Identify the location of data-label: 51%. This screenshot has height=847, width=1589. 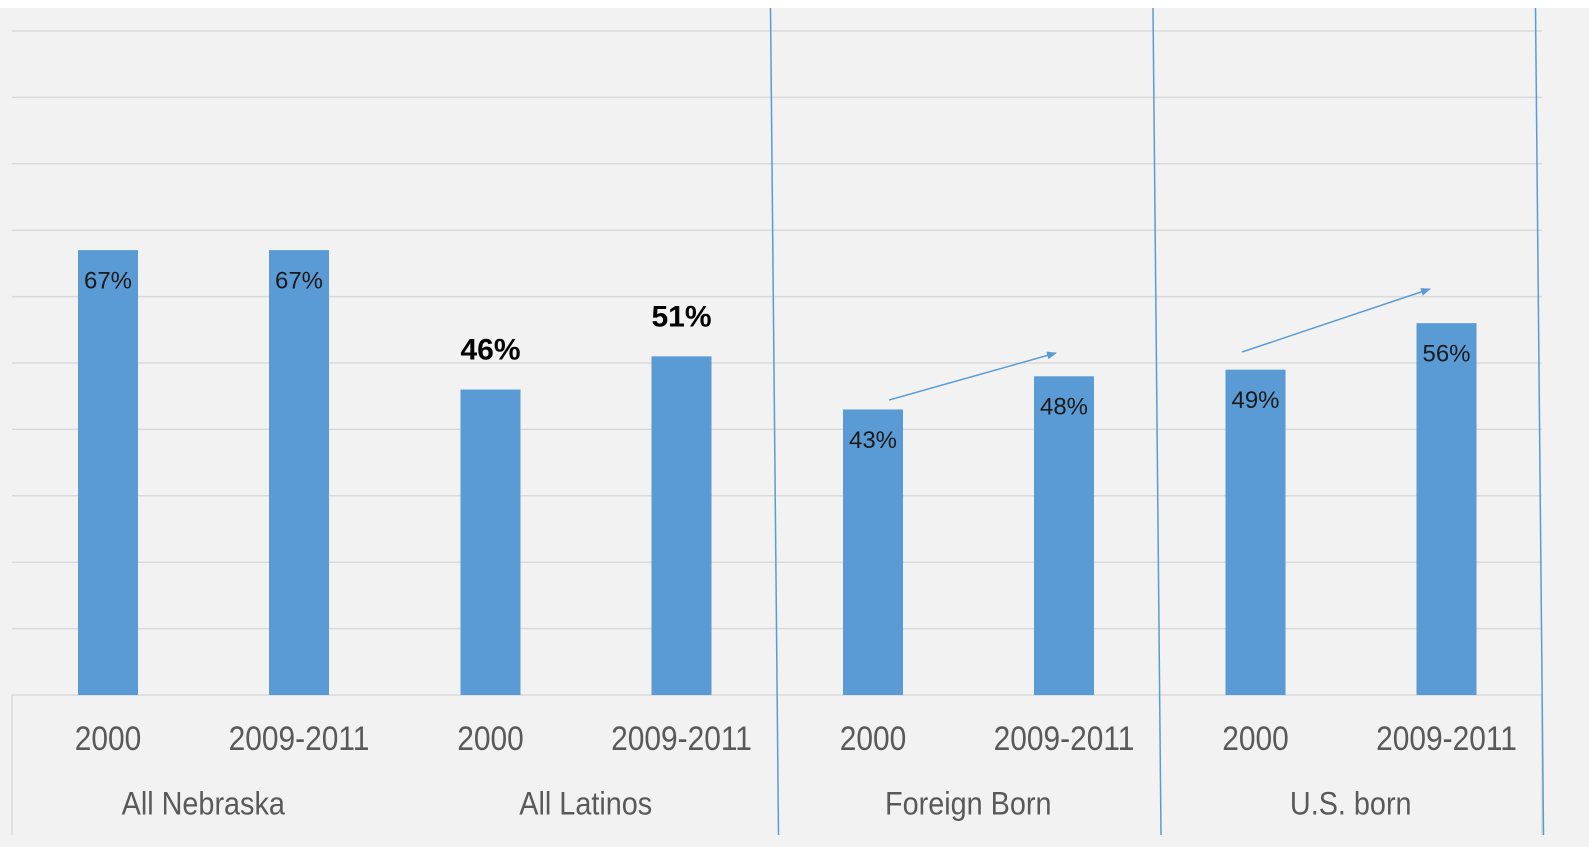
(681, 316).